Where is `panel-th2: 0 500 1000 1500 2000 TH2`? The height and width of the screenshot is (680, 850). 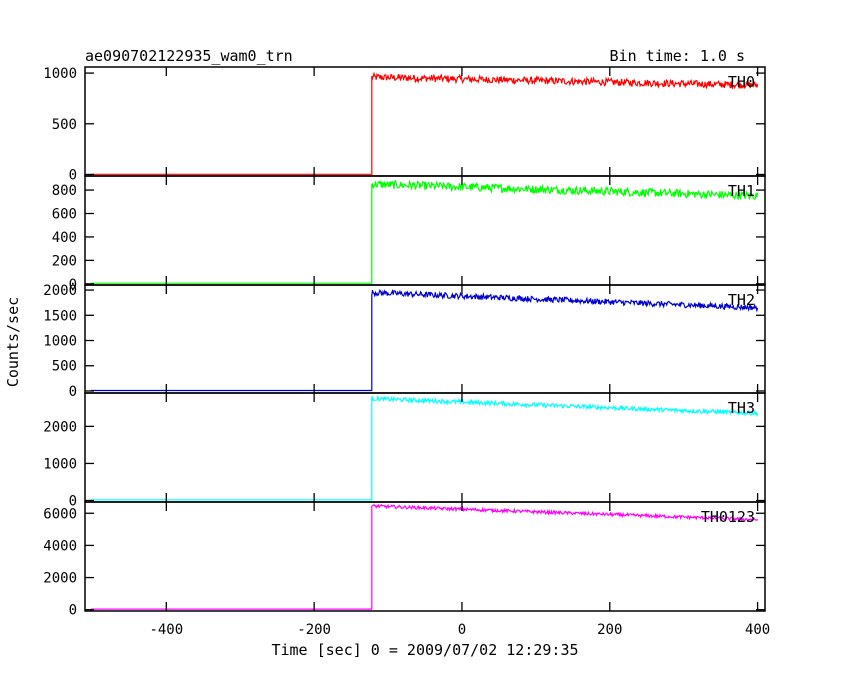 panel-th2: 0 500 1000 1500 2000 TH2 is located at coordinates (404, 341).